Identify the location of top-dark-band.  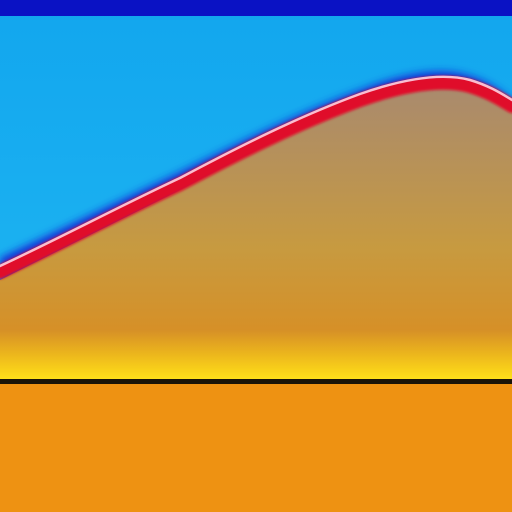
(256, 8).